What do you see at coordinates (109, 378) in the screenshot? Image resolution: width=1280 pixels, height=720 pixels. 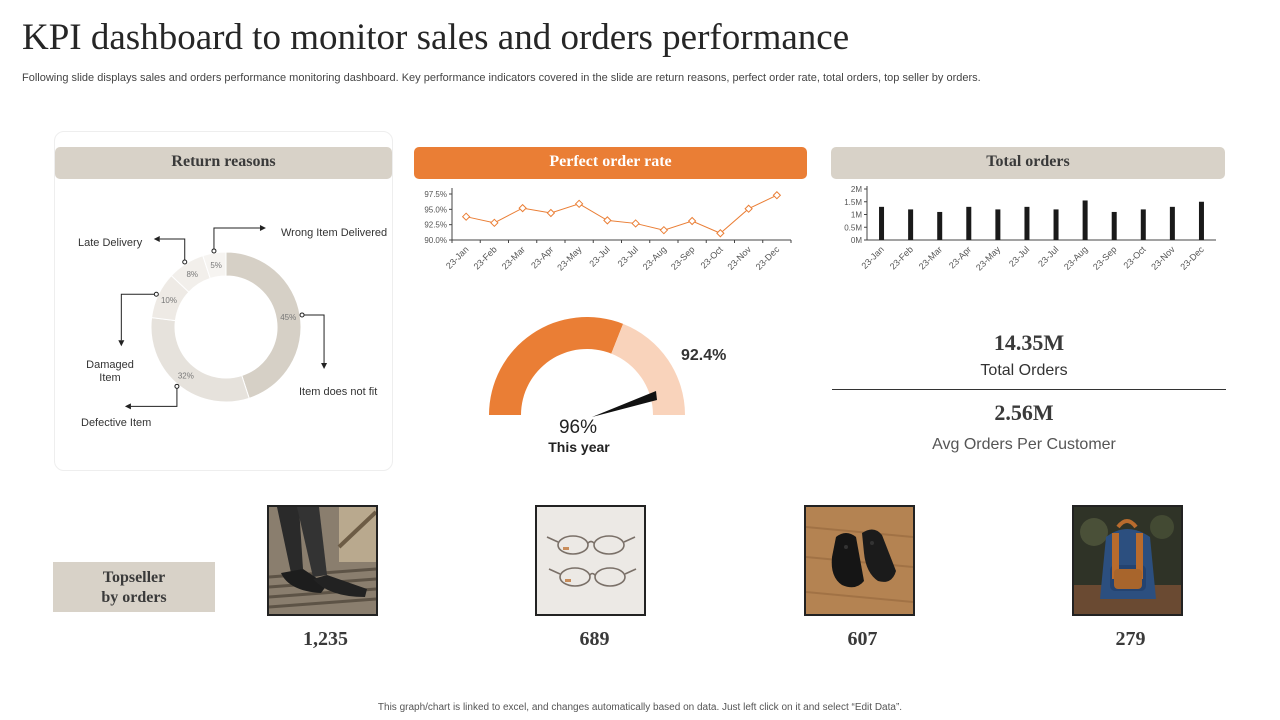 I see `donut-name-label: Item` at bounding box center [109, 378].